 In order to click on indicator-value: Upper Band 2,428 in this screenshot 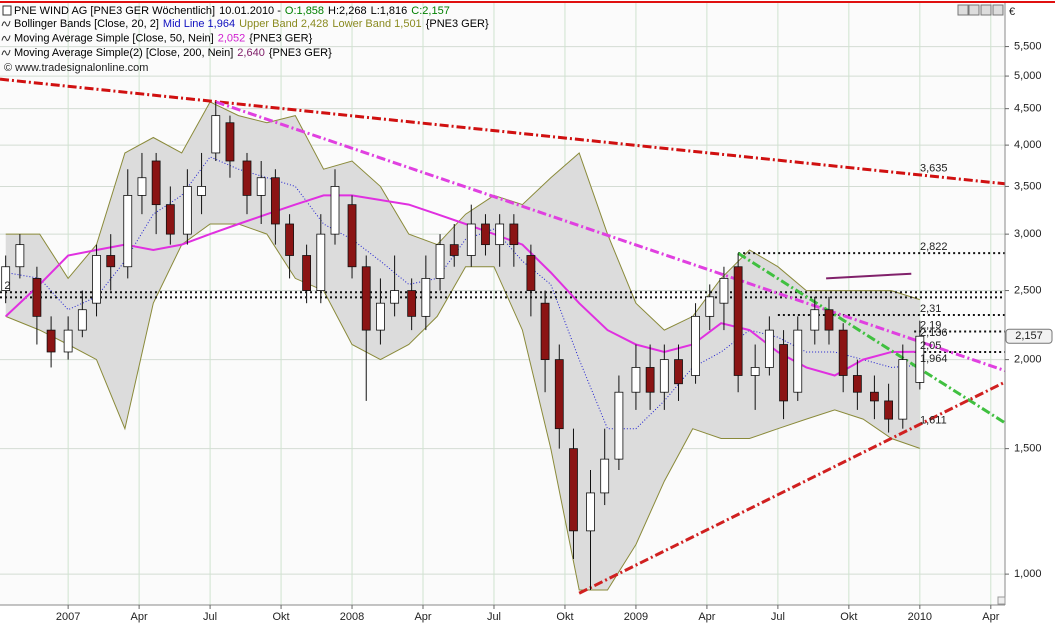, I will do `click(283, 24)`.